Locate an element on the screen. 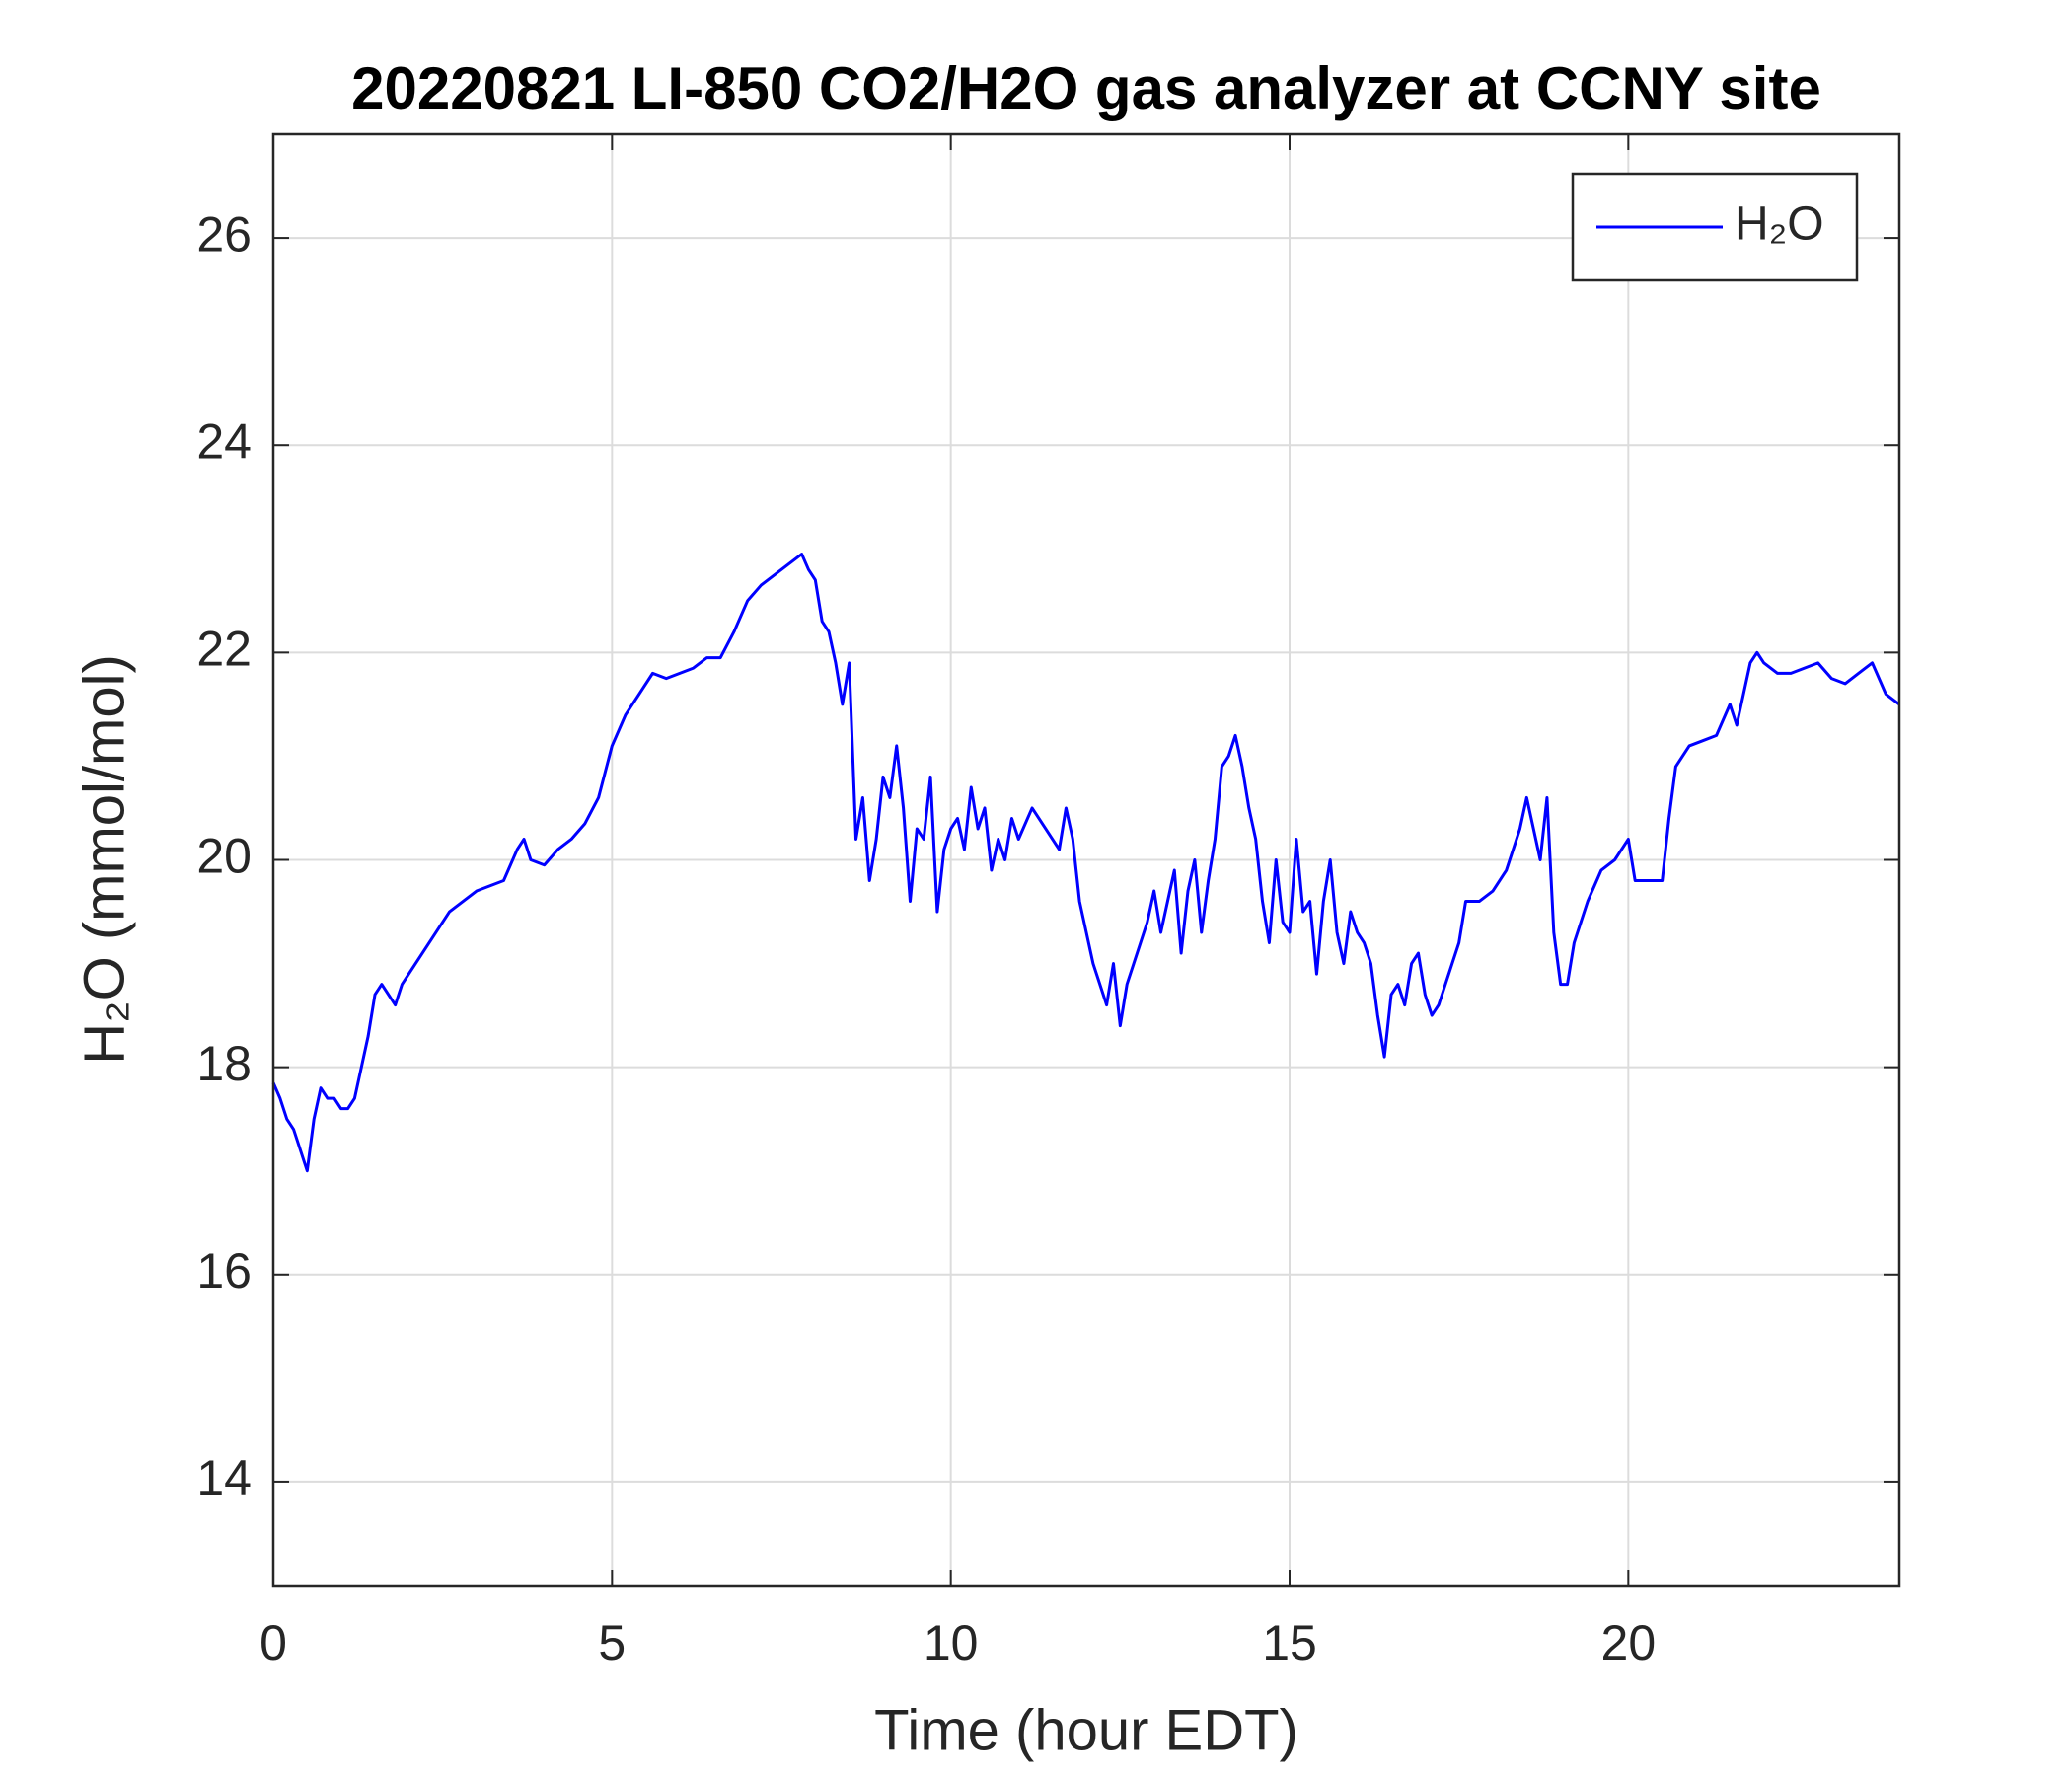 This screenshot has height=1776, width=2072. x-tick-label: 5 is located at coordinates (612, 1643).